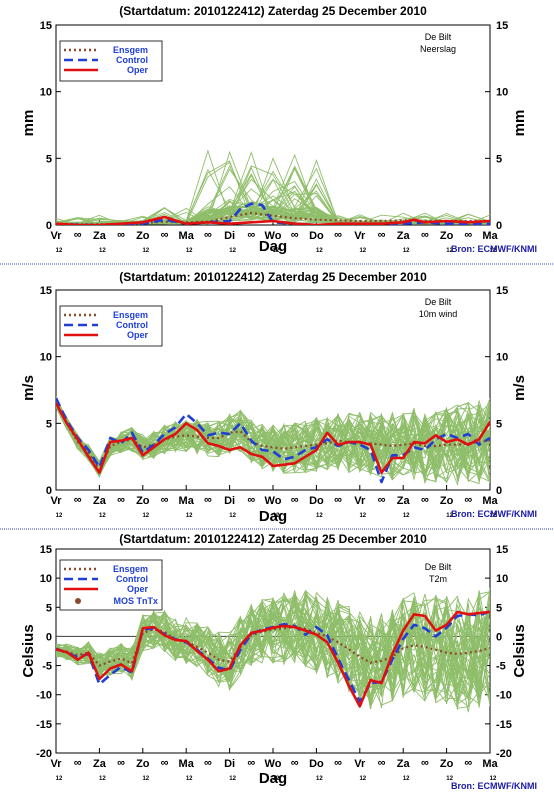 Image resolution: width=554 pixels, height=795 pixels. What do you see at coordinates (44, 754) in the screenshot?
I see `y-tick-label-left: -20` at bounding box center [44, 754].